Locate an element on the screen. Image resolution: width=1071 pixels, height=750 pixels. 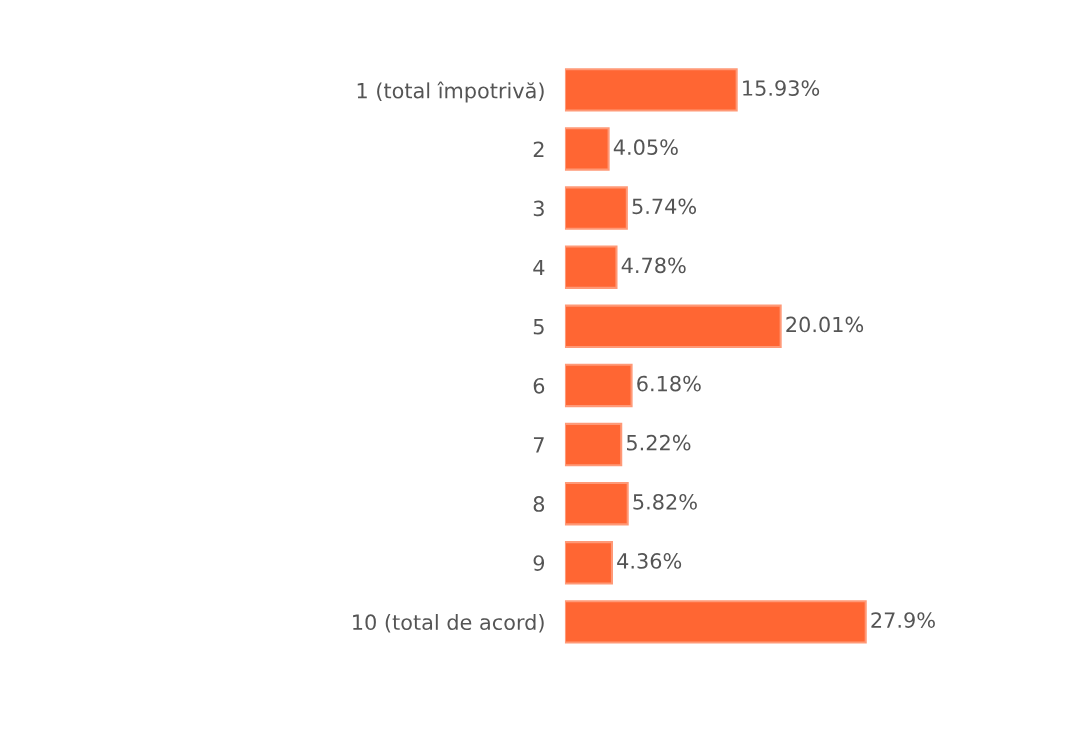
y-tick-label: 3 is located at coordinates (538, 208).